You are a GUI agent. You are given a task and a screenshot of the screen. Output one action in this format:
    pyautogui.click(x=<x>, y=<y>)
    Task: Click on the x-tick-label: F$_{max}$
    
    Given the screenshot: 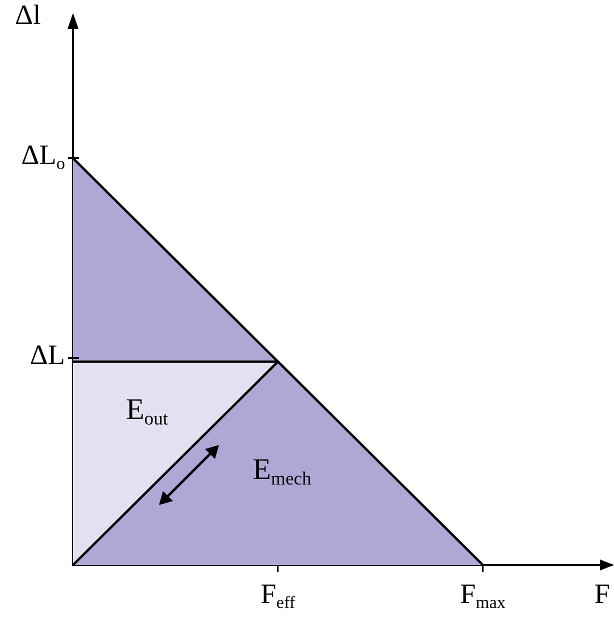 What is the action you would take?
    pyautogui.click(x=483, y=595)
    